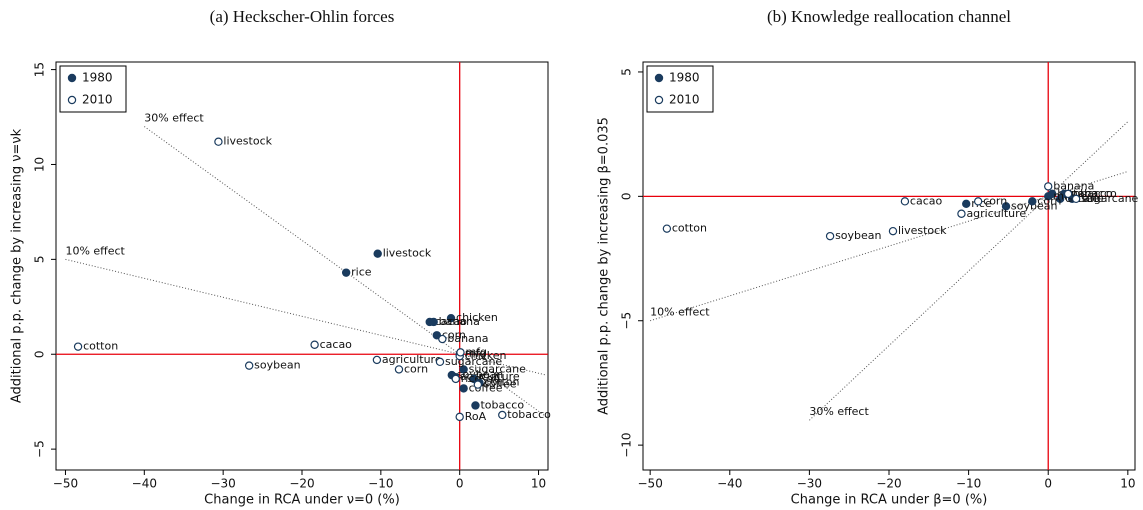 The width and height of the screenshot is (1143, 510). Describe the element at coordinates (302, 500) in the screenshot. I see `x-axis-label: Change in RCA under ν=0 (%)` at that location.